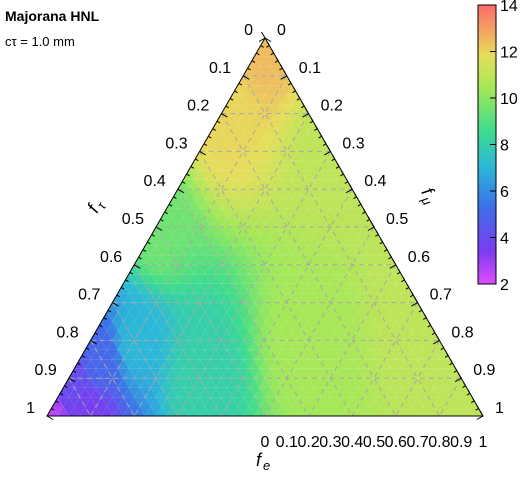 The image size is (529, 492). I want to click on right-tick-label: 0.1, so click(310, 68).